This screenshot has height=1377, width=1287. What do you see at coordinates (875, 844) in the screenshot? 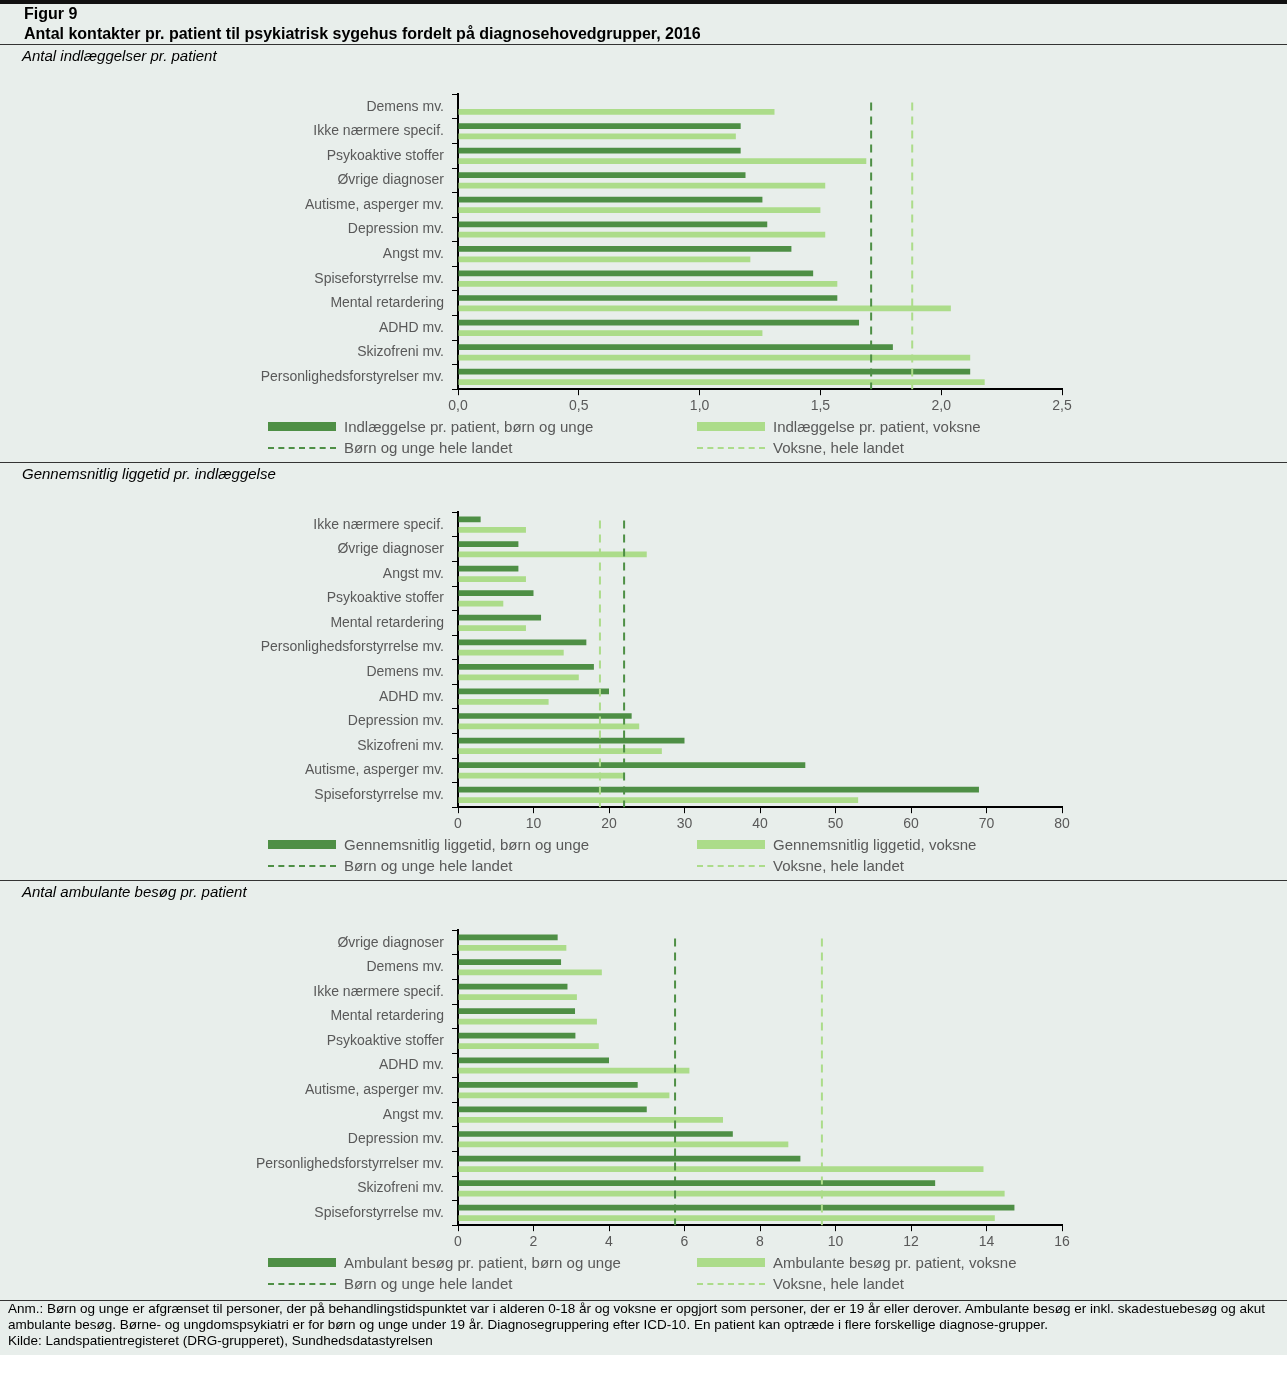
I see `legend-label: Gennemsnitlig liggetid, voksne` at bounding box center [875, 844].